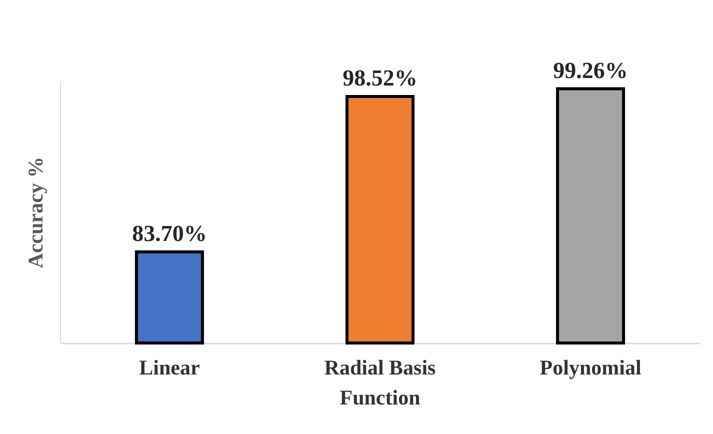 This screenshot has height=434, width=713. What do you see at coordinates (36, 212) in the screenshot?
I see `y-axis-title: Accuracy %` at bounding box center [36, 212].